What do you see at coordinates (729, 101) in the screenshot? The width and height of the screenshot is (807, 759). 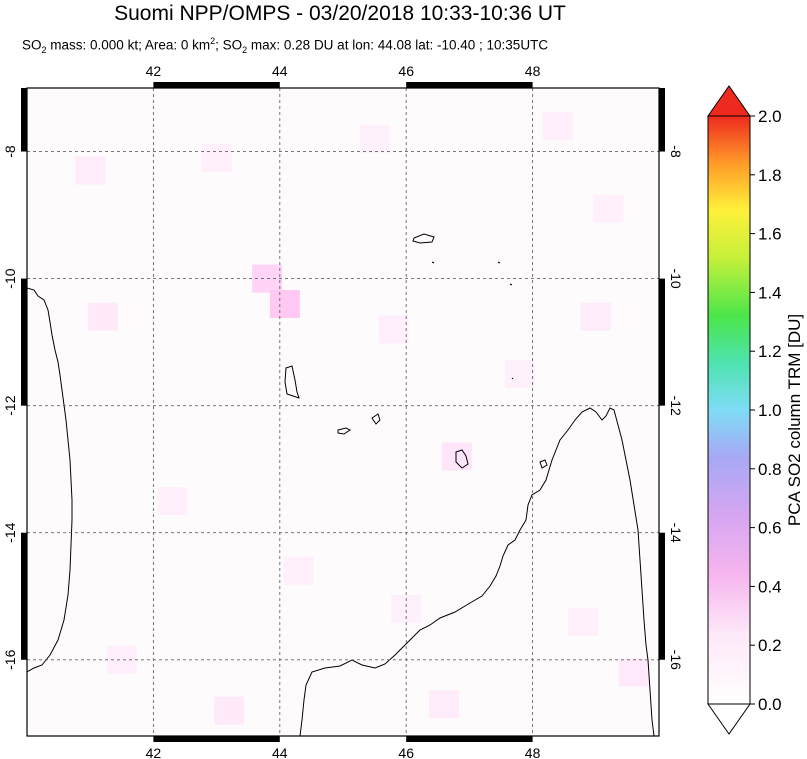 I see `colorbar-max-arrow` at bounding box center [729, 101].